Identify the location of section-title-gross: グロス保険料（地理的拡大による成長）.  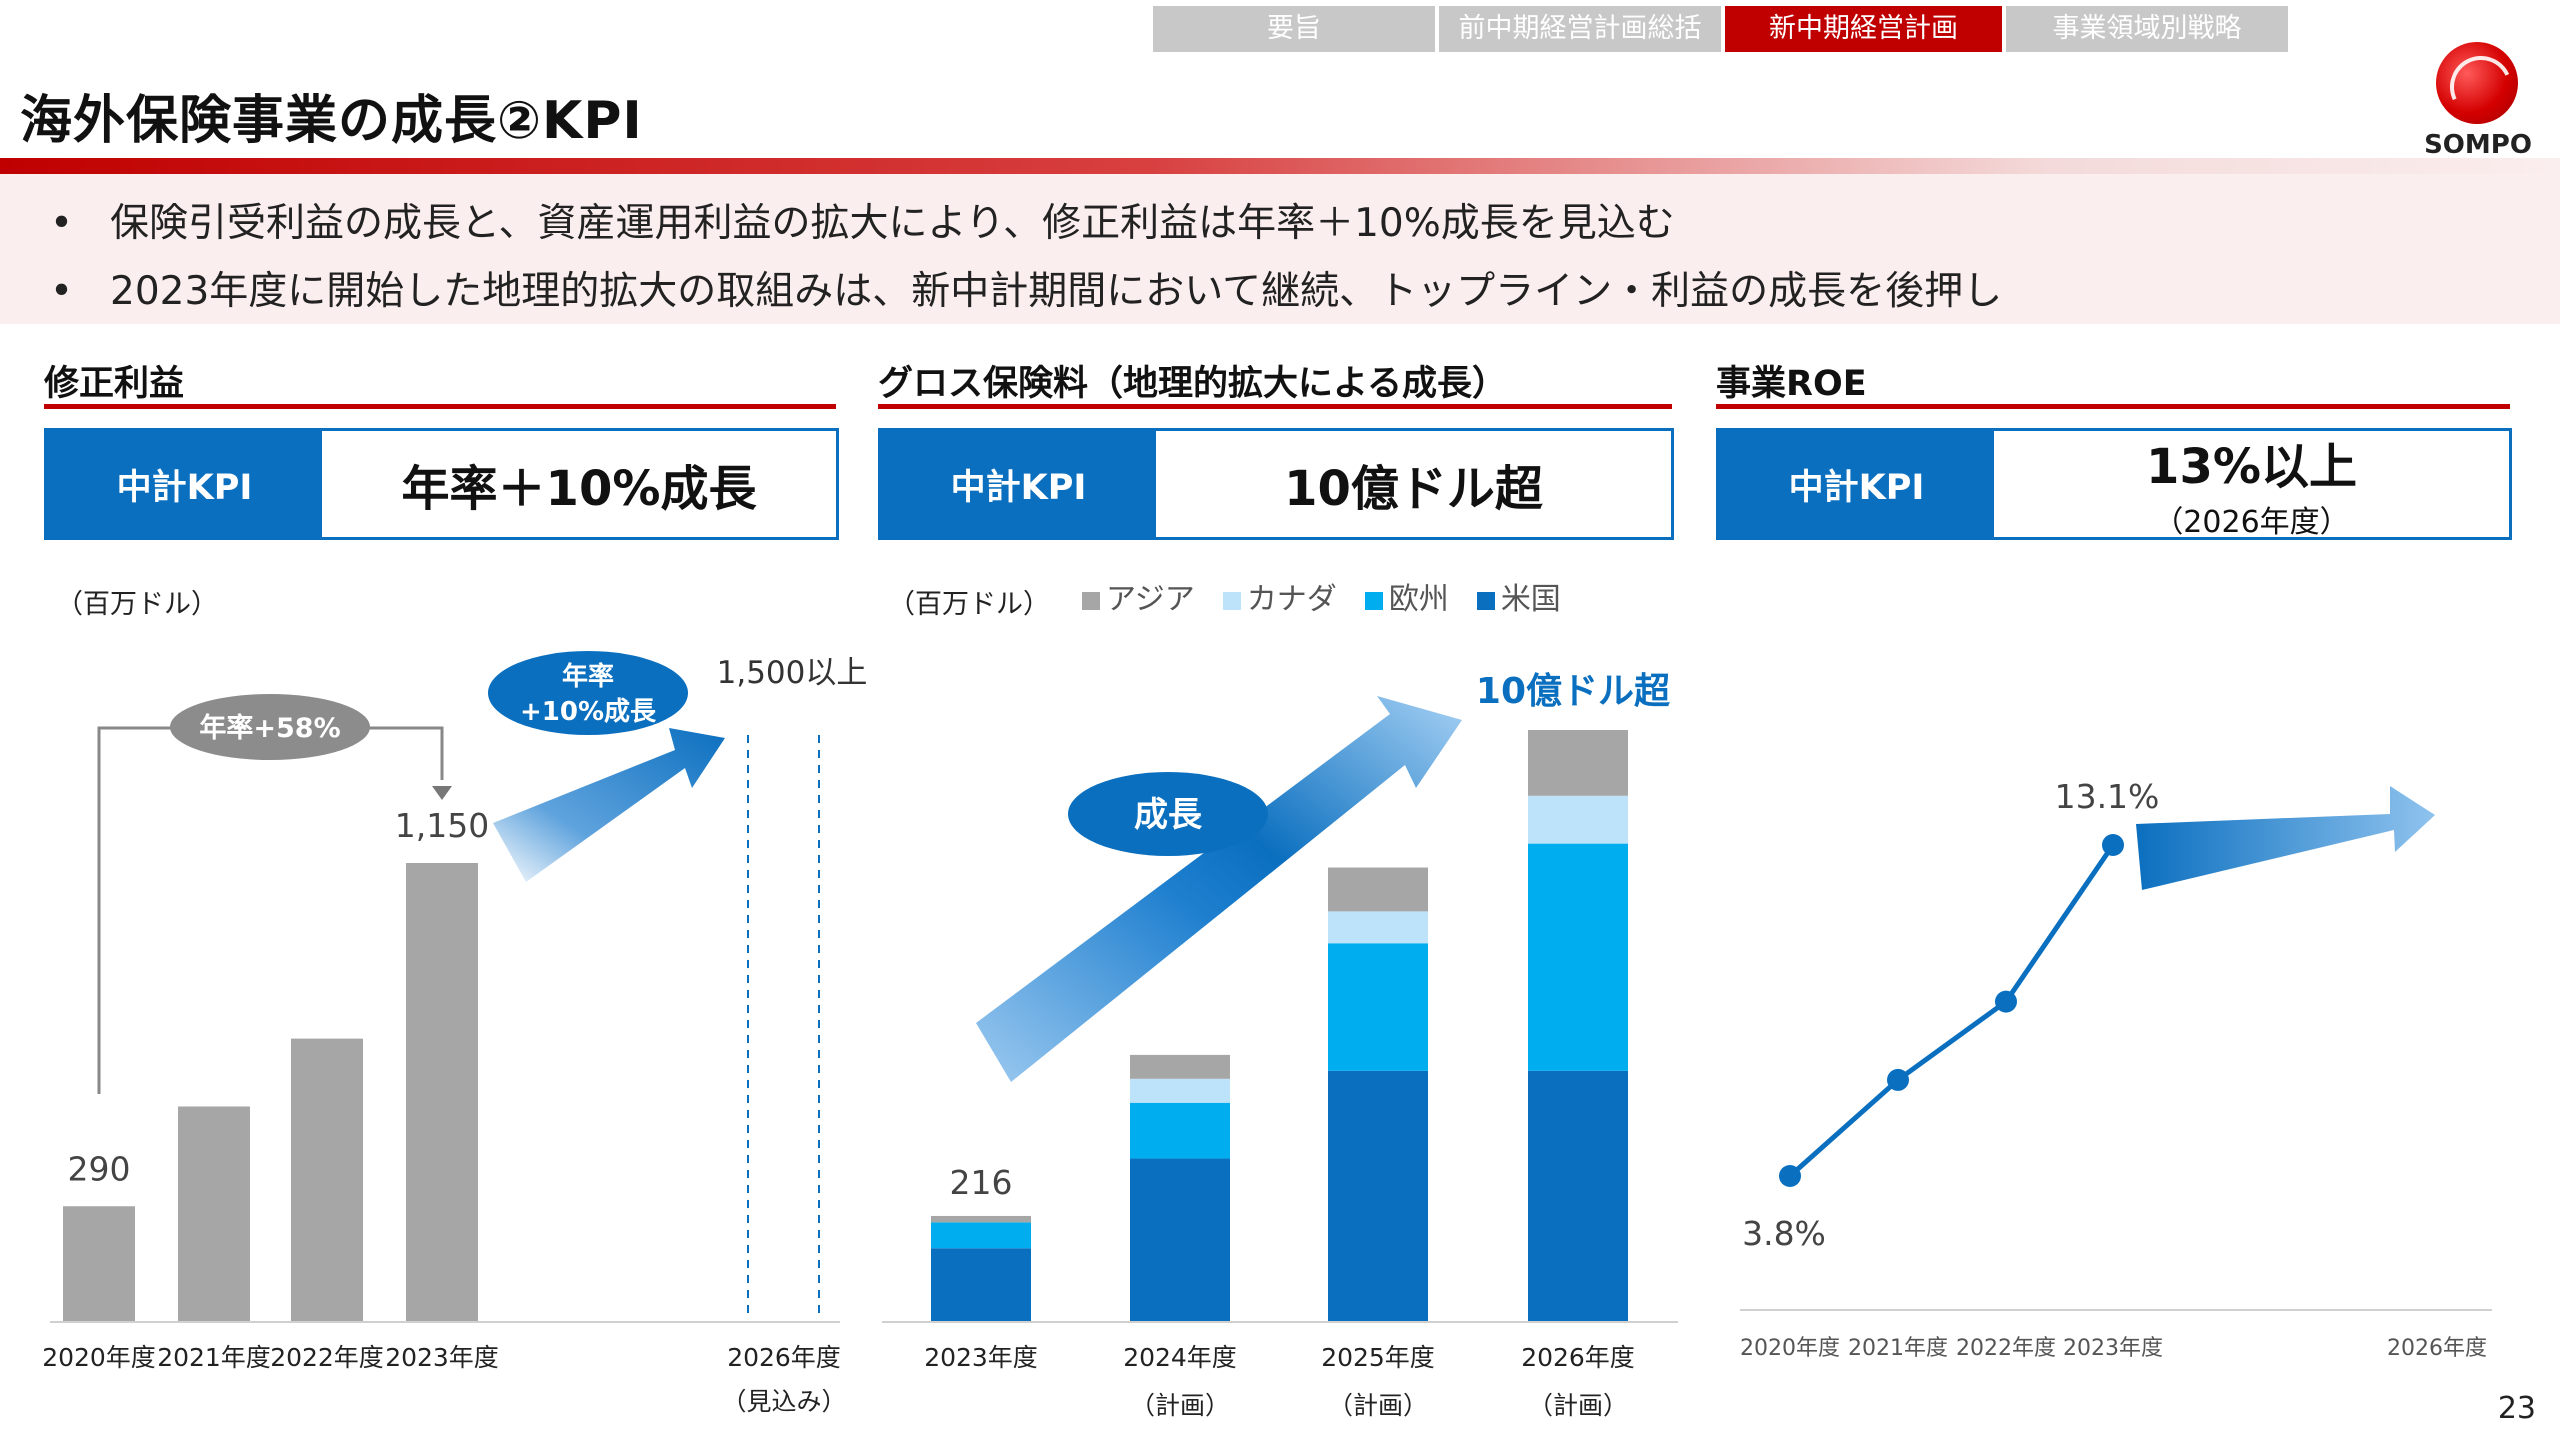
(1192, 384).